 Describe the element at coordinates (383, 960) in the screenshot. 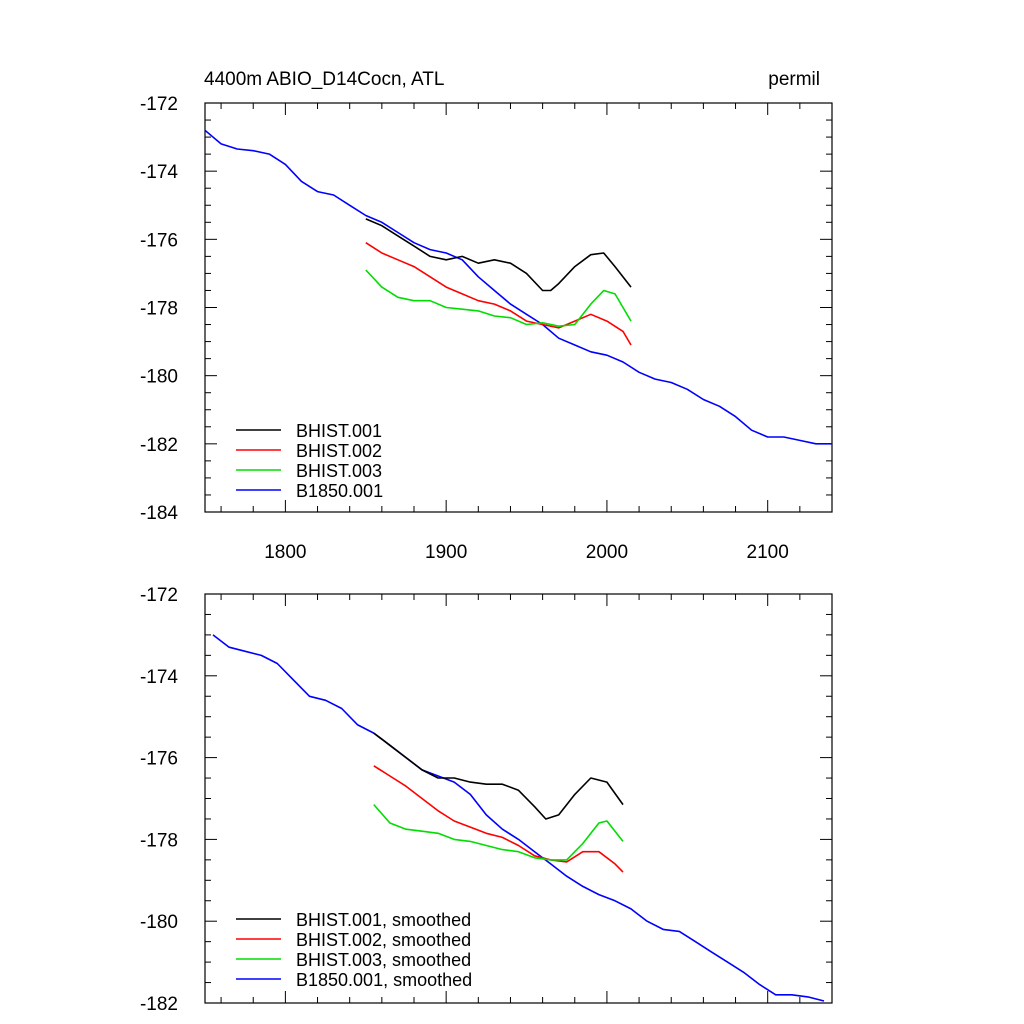

I see `legend-label: BHIST.003, smoothed` at that location.